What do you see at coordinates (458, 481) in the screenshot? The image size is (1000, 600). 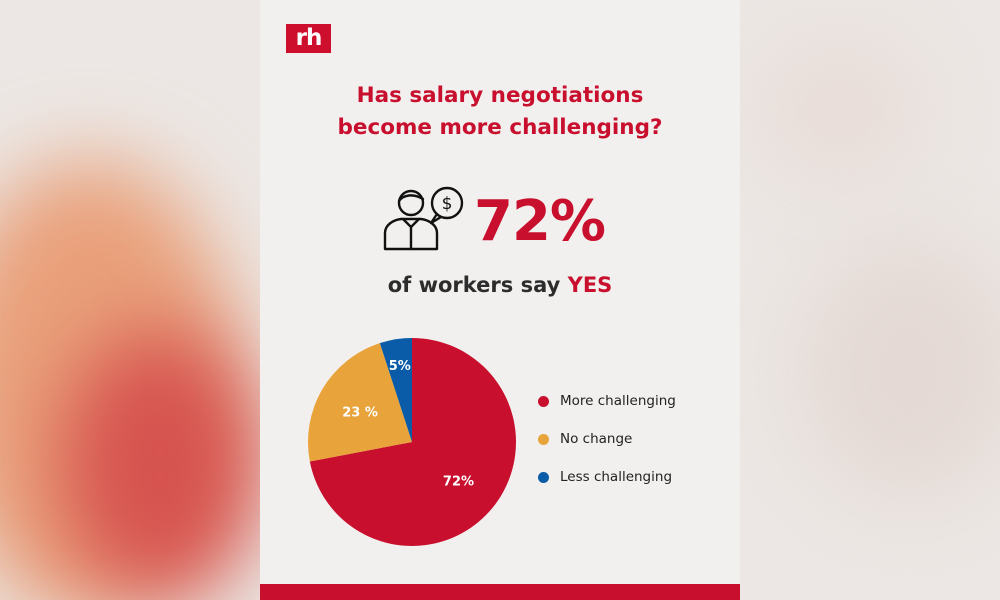 I see `pie-data-label: 72%` at bounding box center [458, 481].